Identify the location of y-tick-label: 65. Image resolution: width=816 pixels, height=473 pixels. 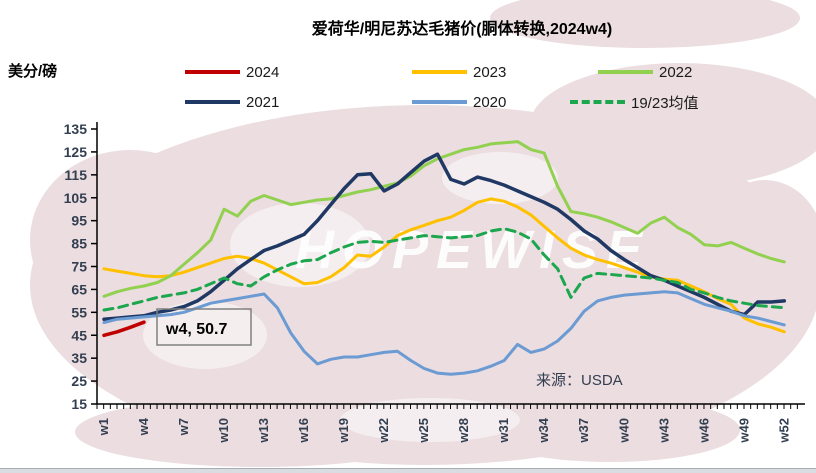
(79, 289).